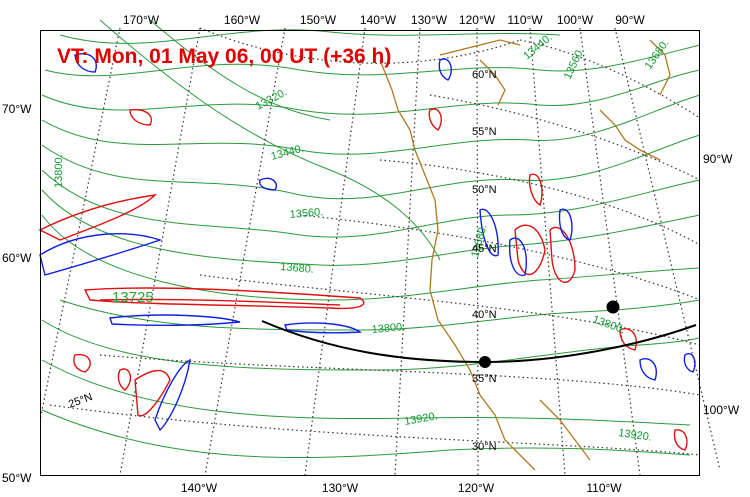 Image resolution: width=750 pixels, height=497 pixels. I want to click on lat-label: 60°N, so click(484, 75).